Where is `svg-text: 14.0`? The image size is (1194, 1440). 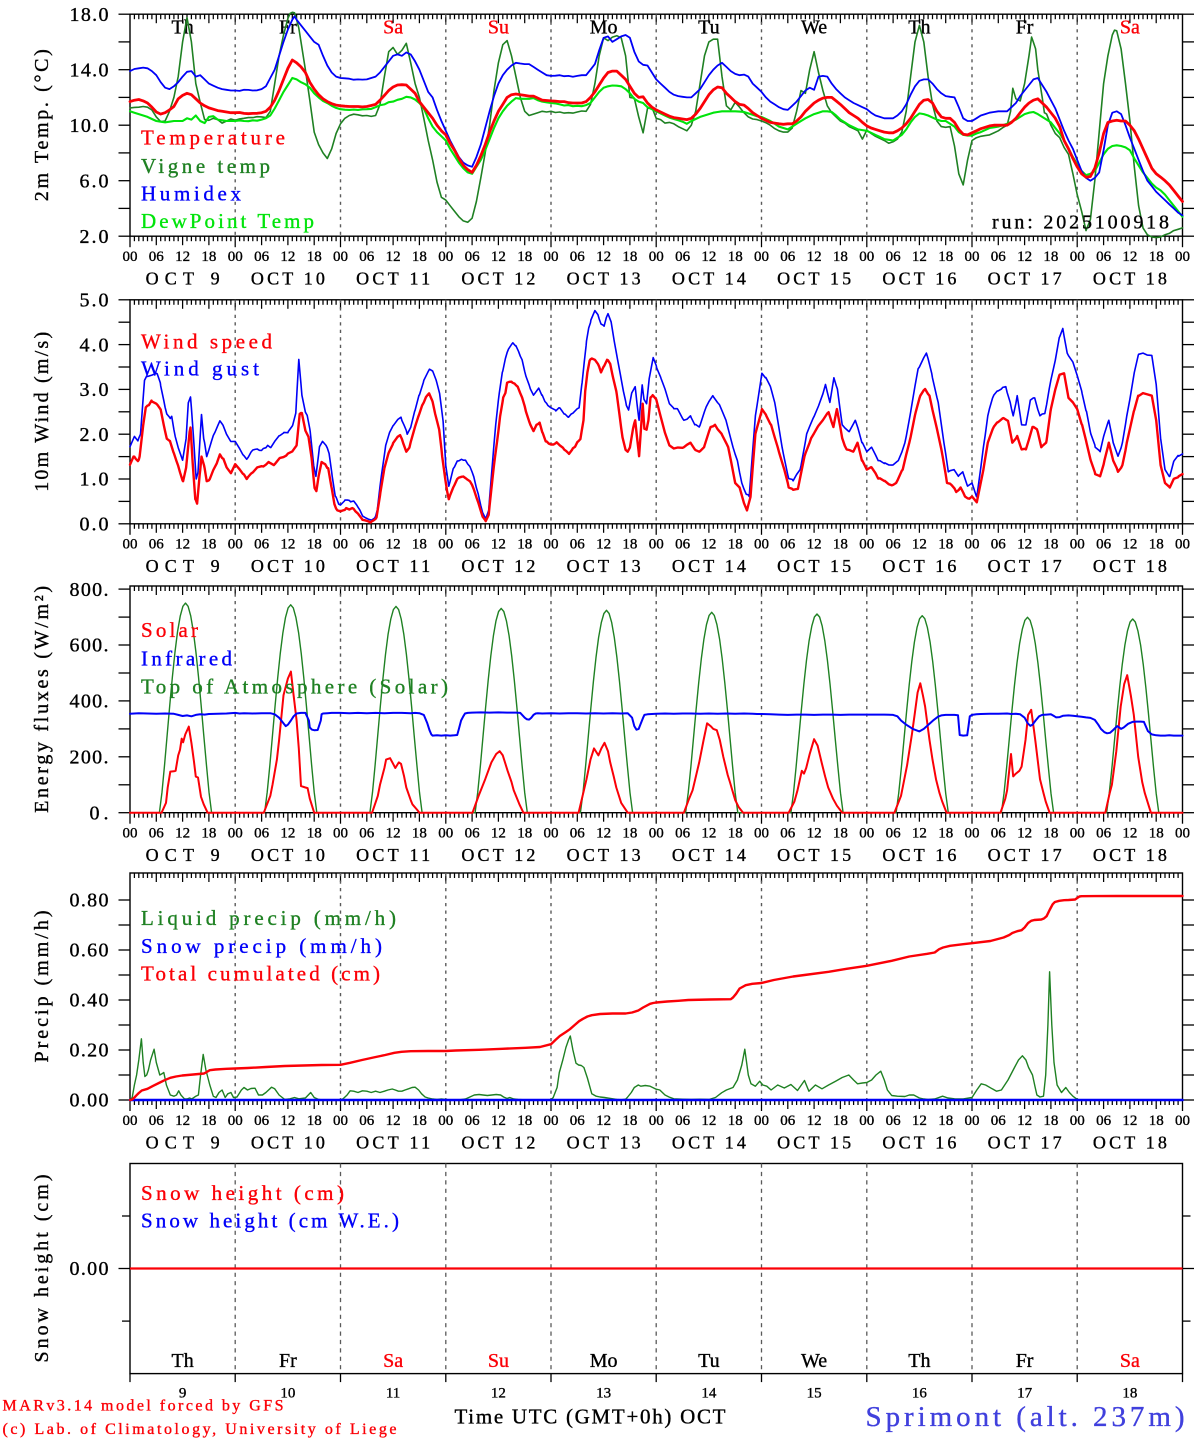 svg-text: 14.0 is located at coordinates (89, 70).